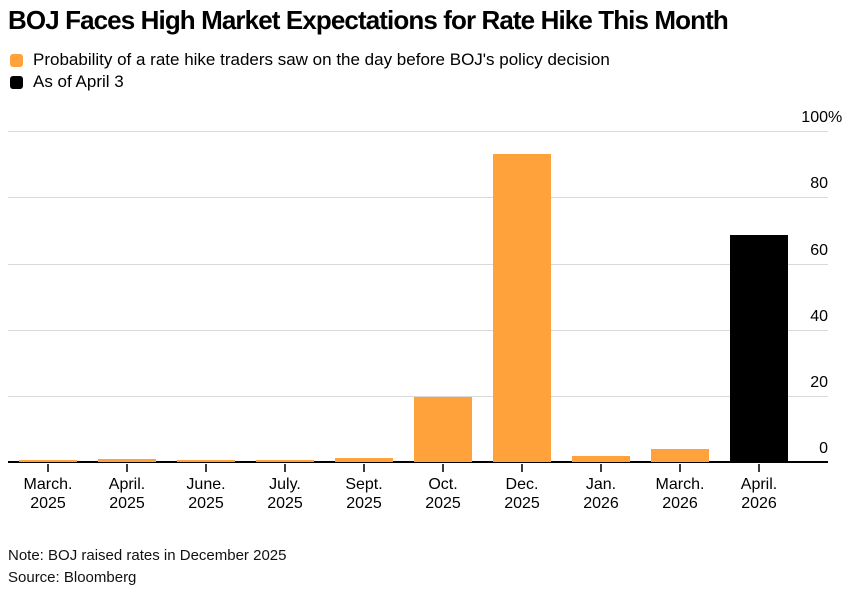  Describe the element at coordinates (206, 461) in the screenshot. I see `bar-june-2025` at that location.